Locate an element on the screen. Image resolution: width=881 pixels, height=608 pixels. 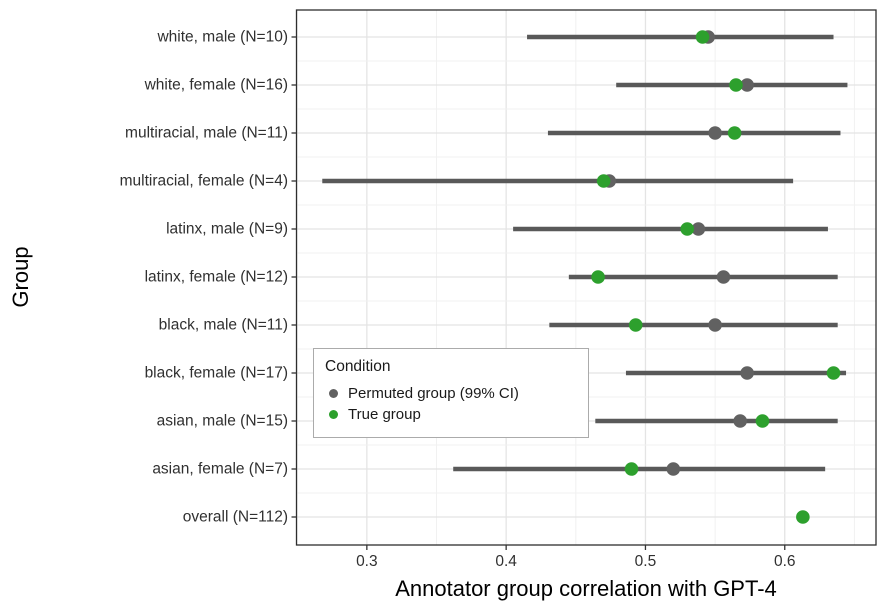
x-tick-label: 0.4 is located at coordinates (506, 561).